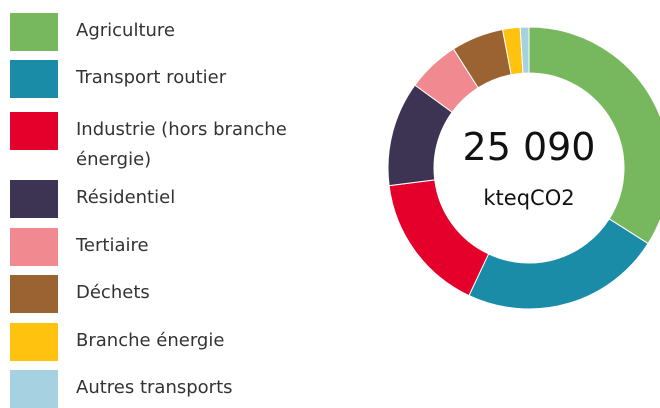 The image size is (660, 408). Describe the element at coordinates (126, 197) in the screenshot. I see `legend-label: Résidentiel` at that location.